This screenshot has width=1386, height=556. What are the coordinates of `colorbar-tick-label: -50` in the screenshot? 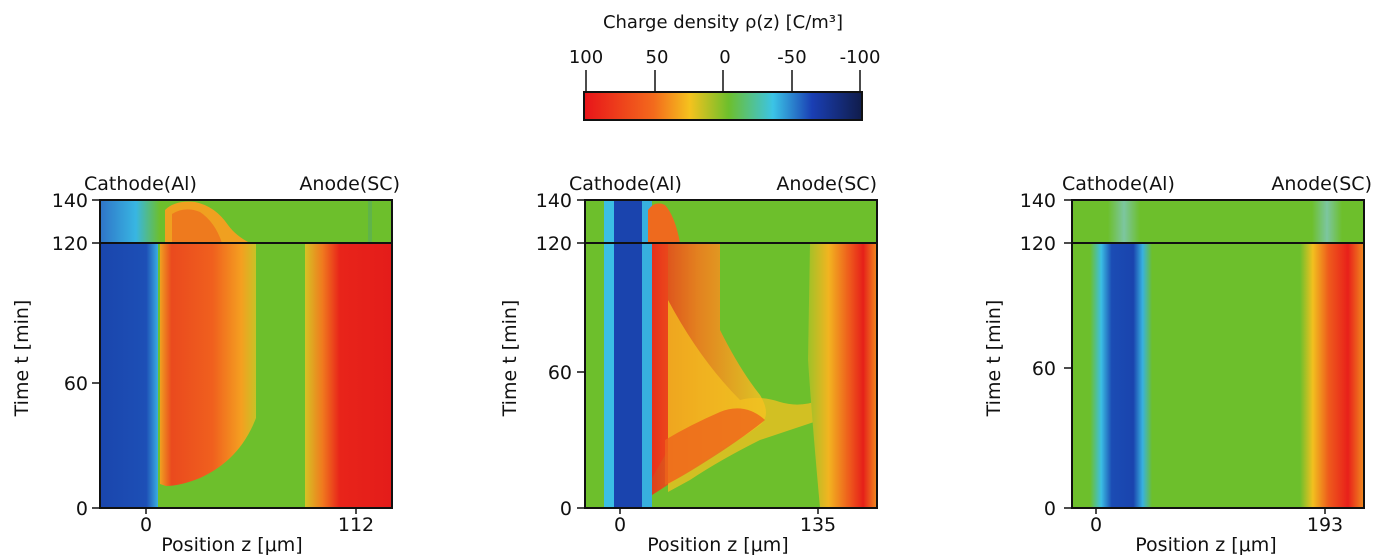 It's located at (791, 57).